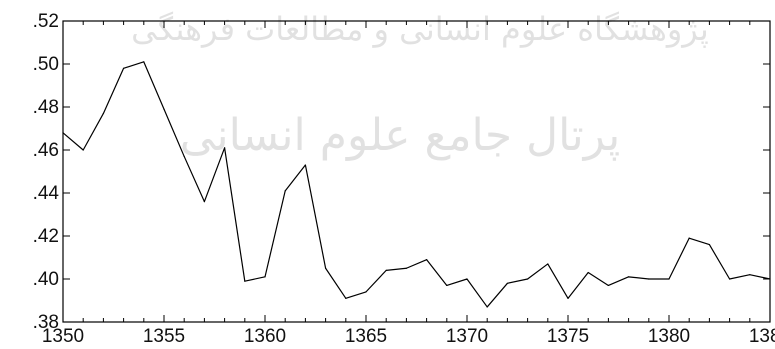 This screenshot has width=775, height=349. Describe the element at coordinates (63, 336) in the screenshot. I see `x-tick-label: 1350` at that location.